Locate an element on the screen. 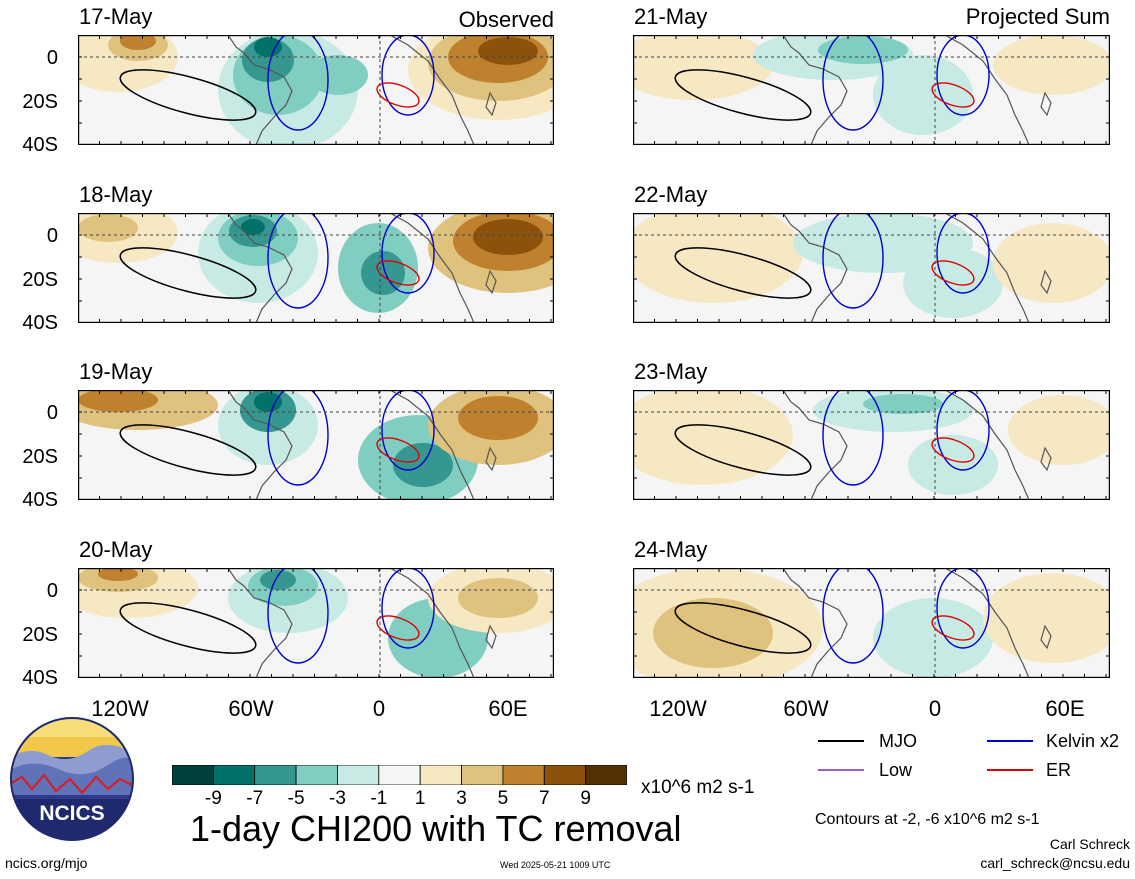  colorbar-tick-label: 9 is located at coordinates (585, 798).